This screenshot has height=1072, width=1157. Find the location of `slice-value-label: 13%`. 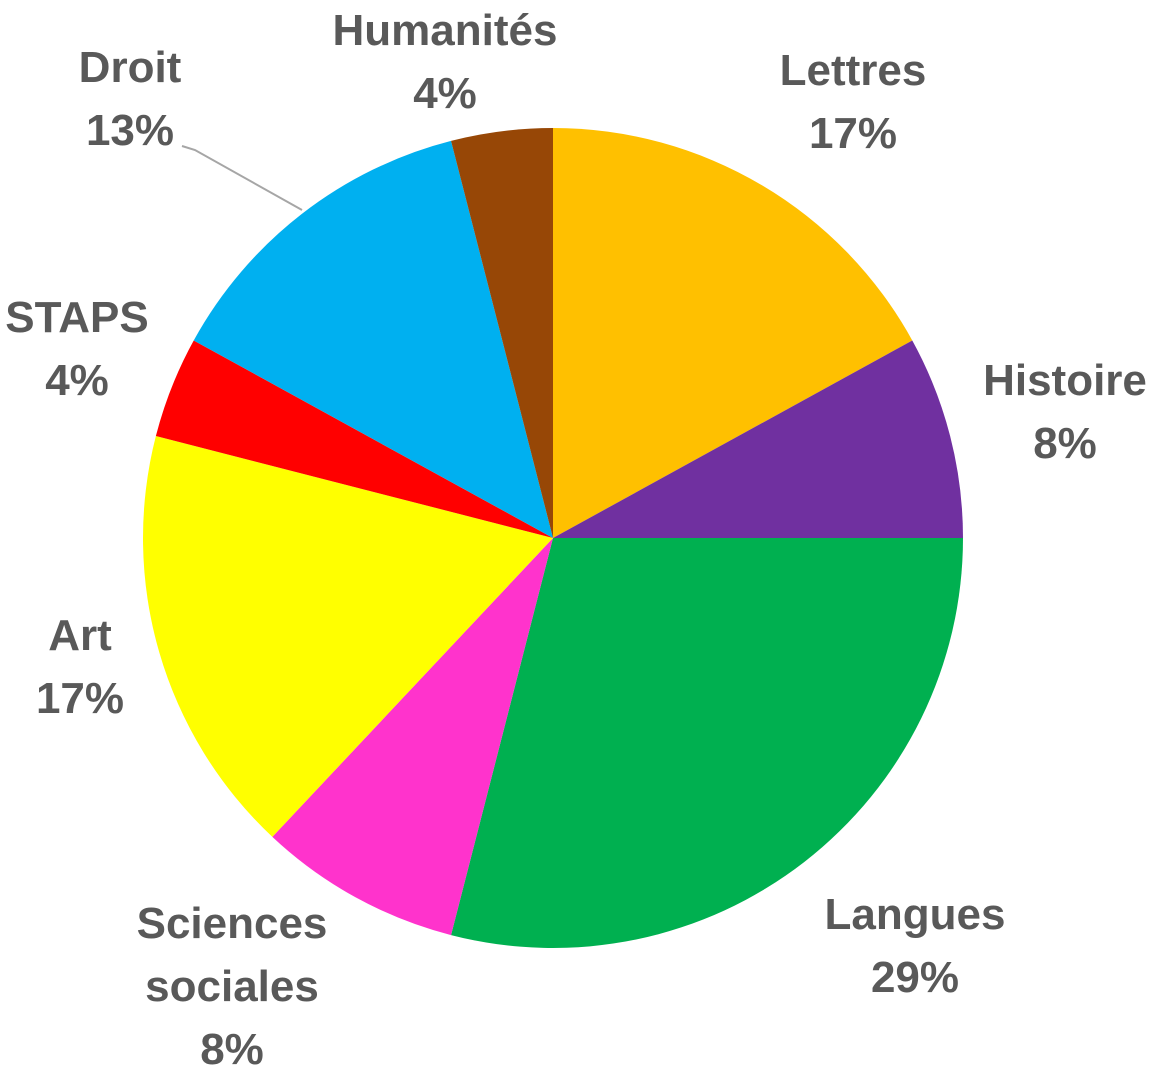

slice-value-label: 13% is located at coordinates (130, 130).